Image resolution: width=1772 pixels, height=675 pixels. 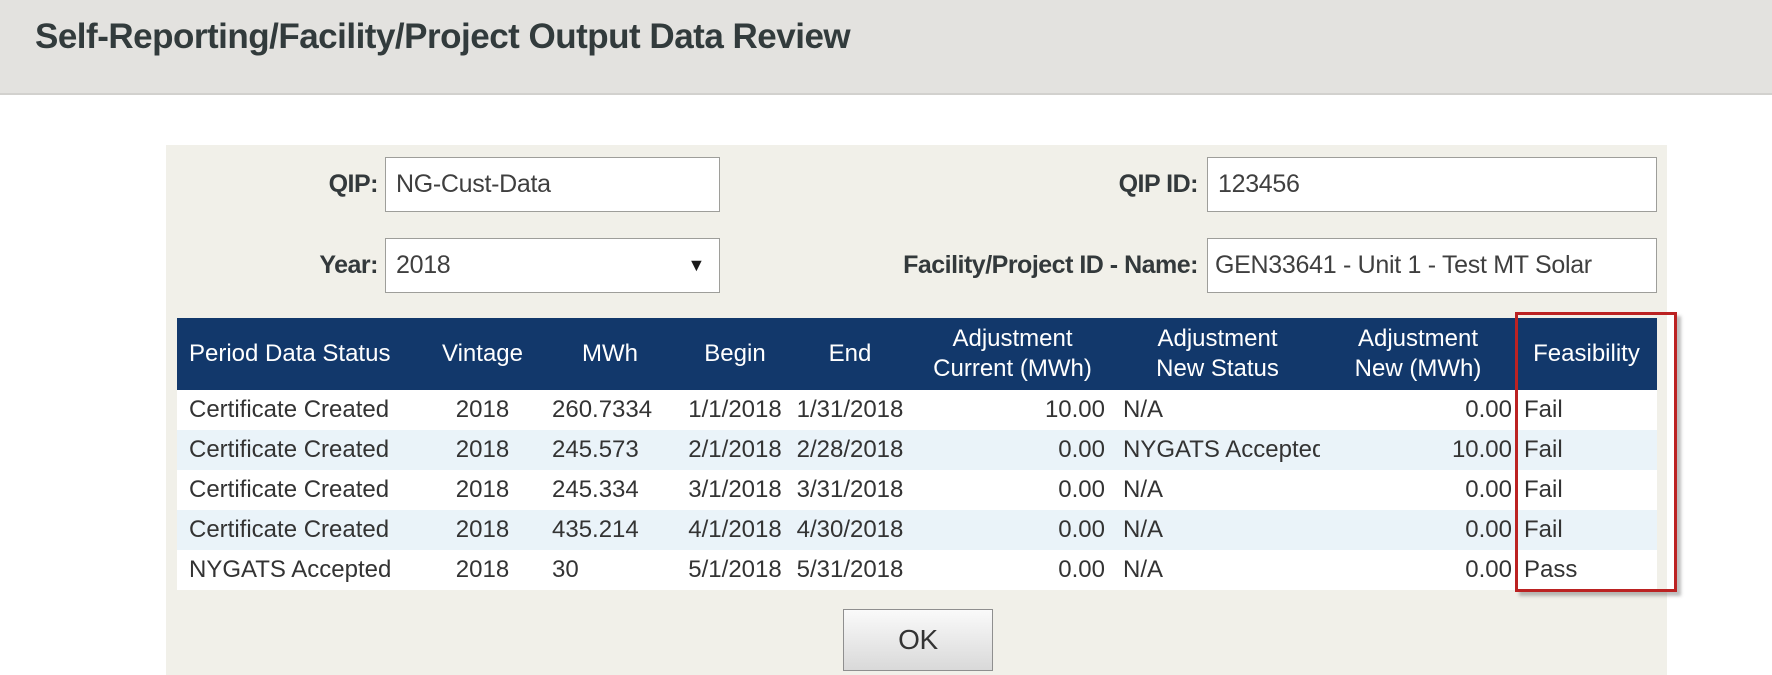 What do you see at coordinates (602, 409) in the screenshot?
I see `mwh-cell: 260.7334` at bounding box center [602, 409].